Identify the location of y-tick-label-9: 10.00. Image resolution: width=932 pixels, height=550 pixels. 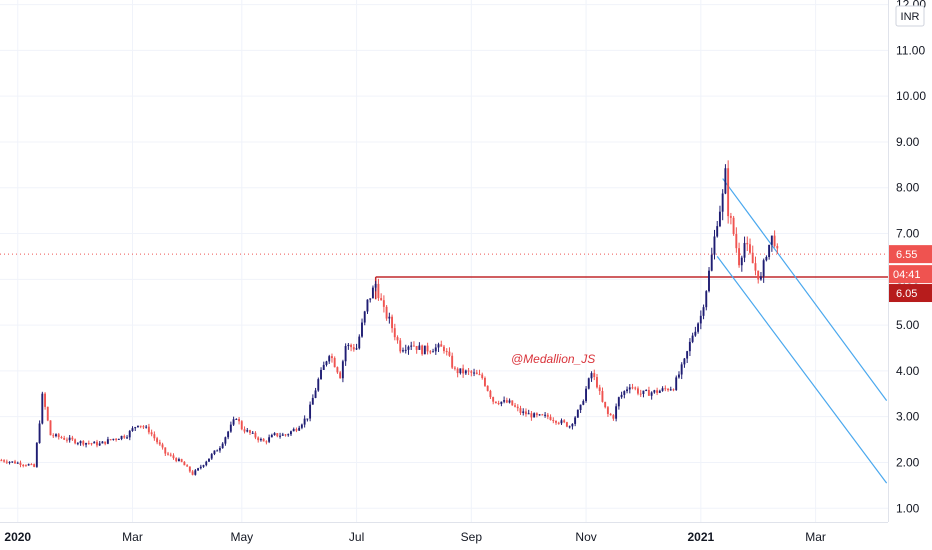
(911, 96).